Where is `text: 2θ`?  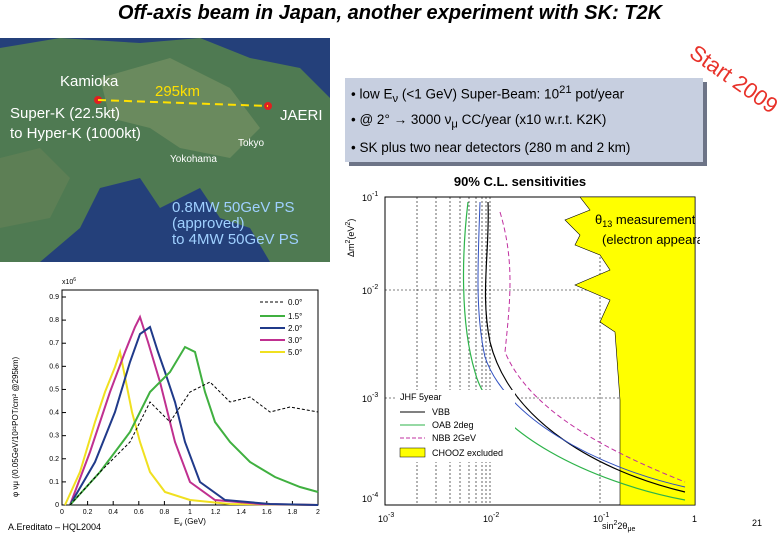
text: 2θ is located at coordinates (622, 526).